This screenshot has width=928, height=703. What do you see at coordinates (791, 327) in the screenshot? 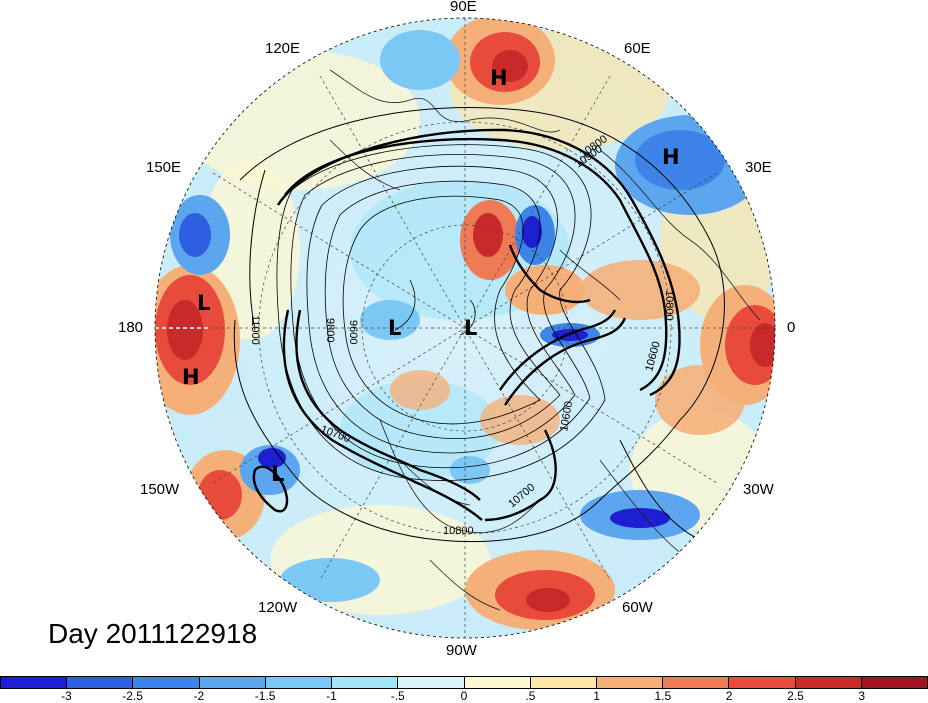
I see `lon-label-0: 0` at bounding box center [791, 327].